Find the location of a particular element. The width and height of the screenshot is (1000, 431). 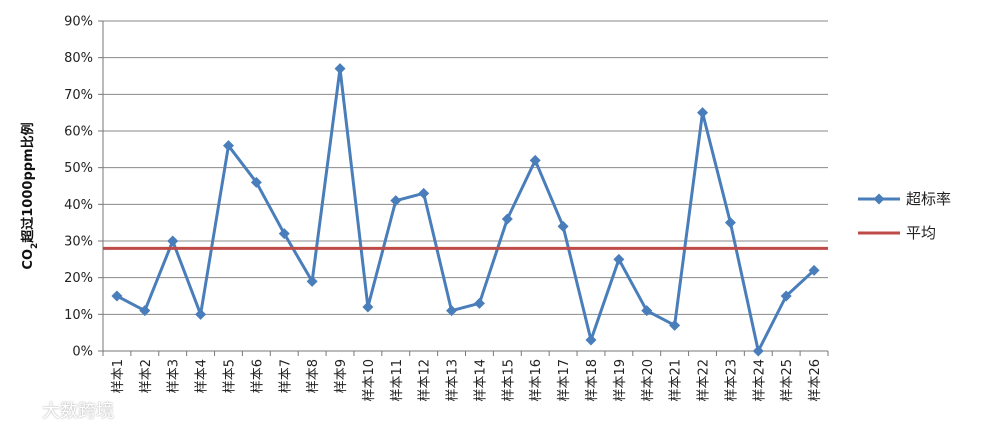

x-tick-label: 样本16 is located at coordinates (536, 380).